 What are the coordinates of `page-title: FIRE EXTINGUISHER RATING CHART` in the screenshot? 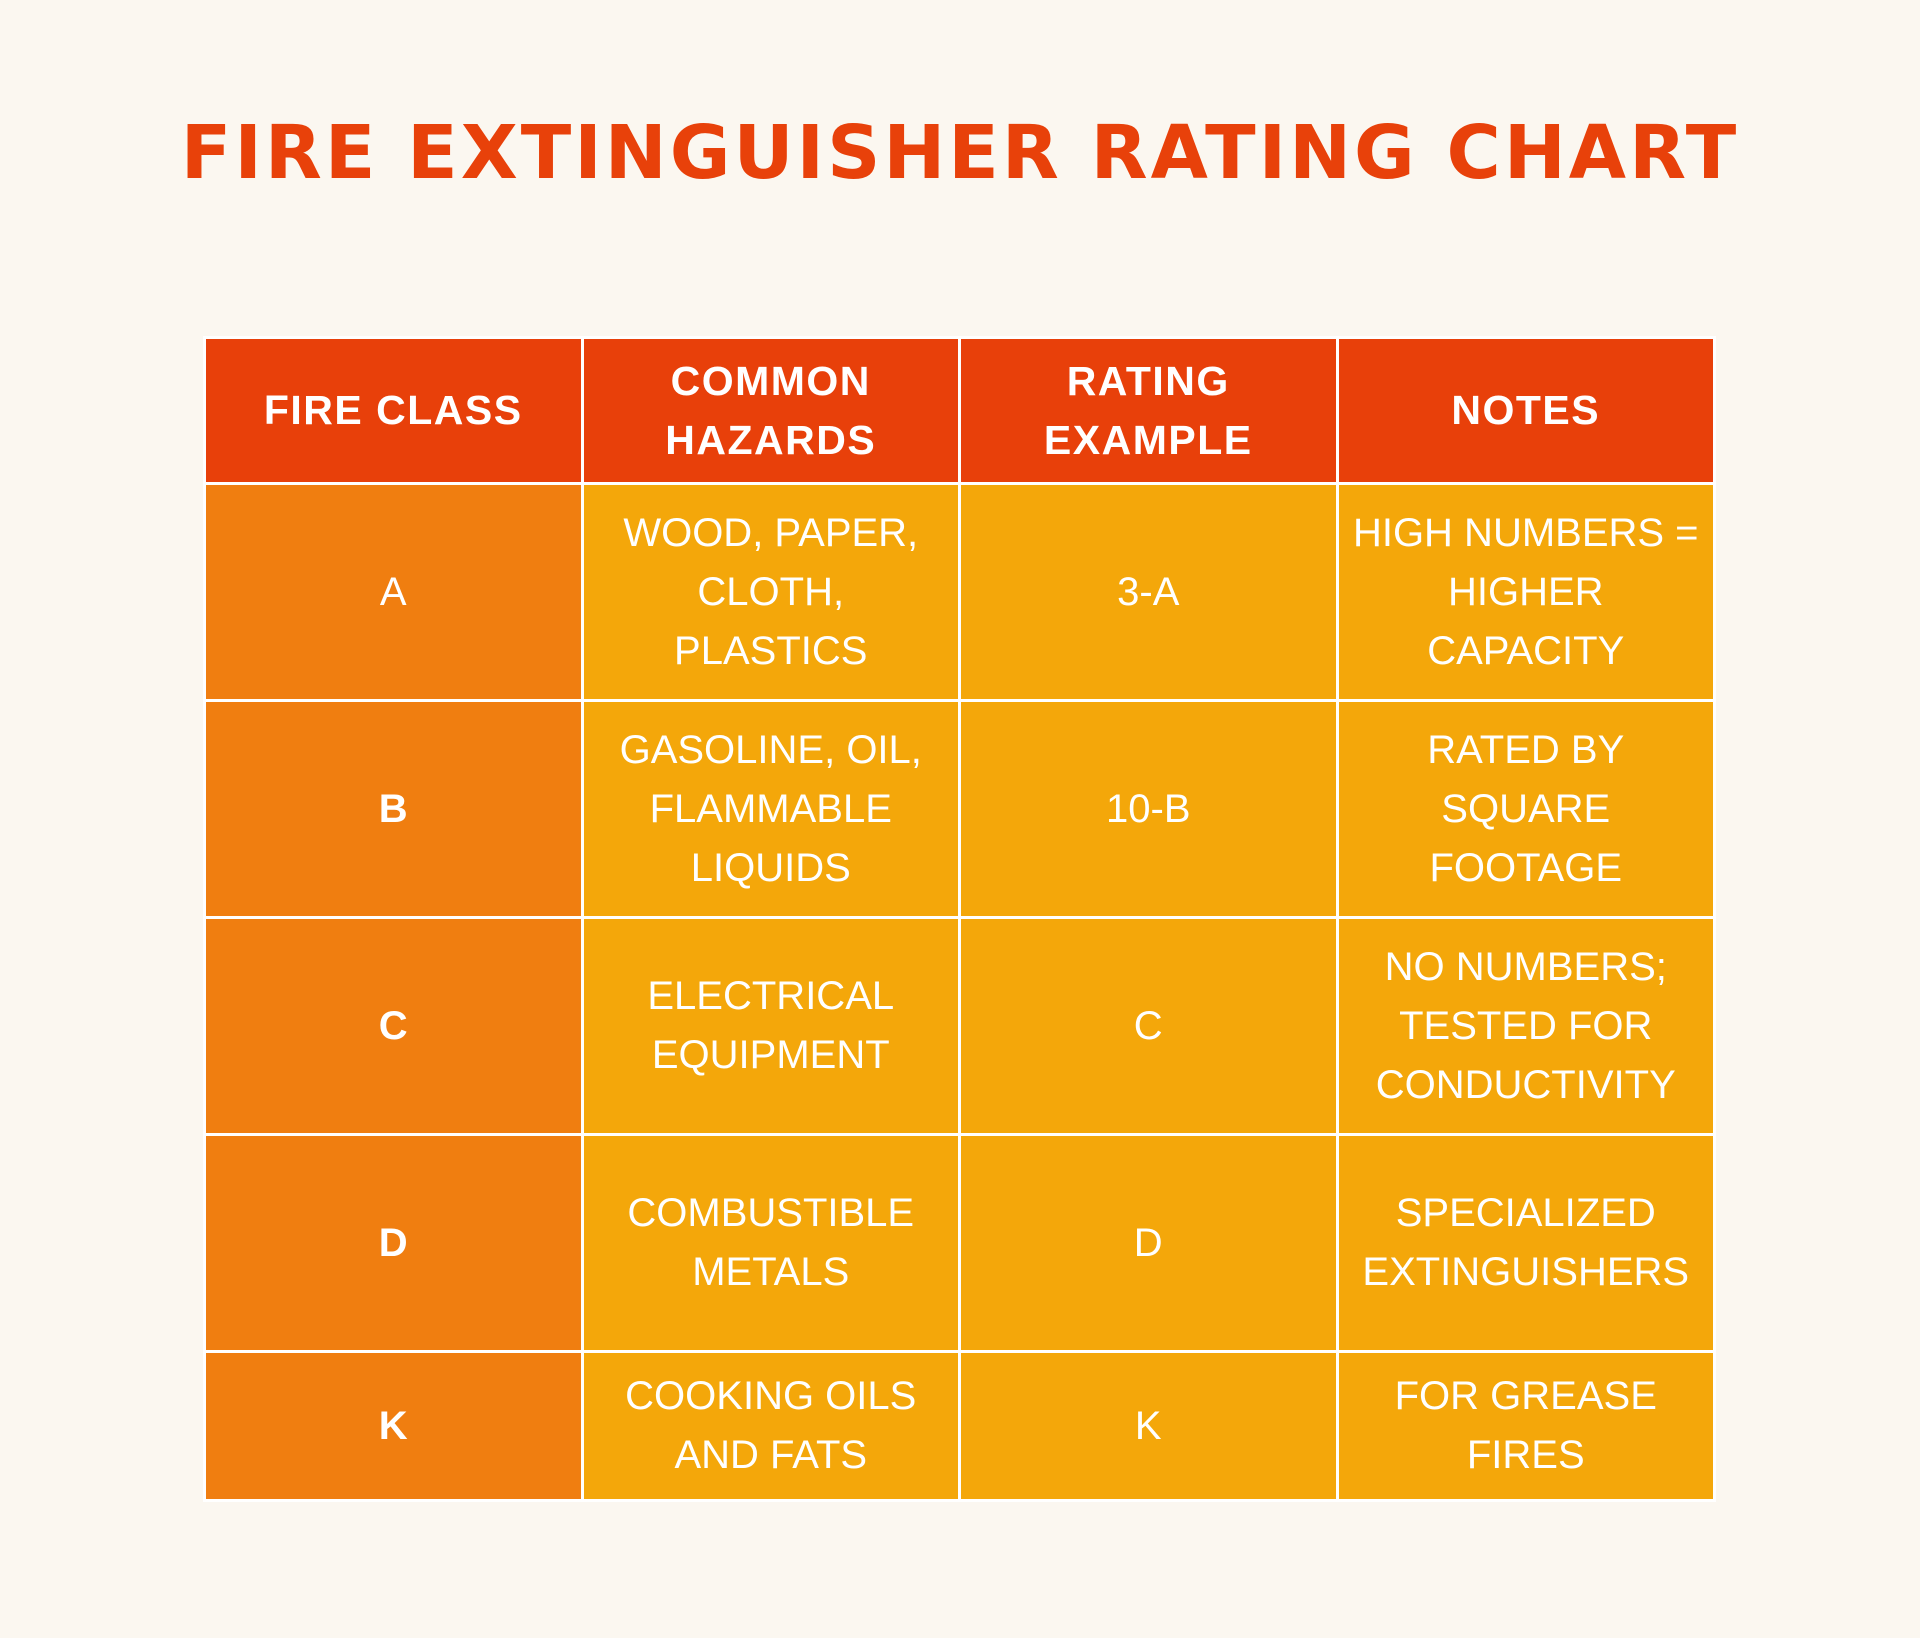 It's located at (960, 153).